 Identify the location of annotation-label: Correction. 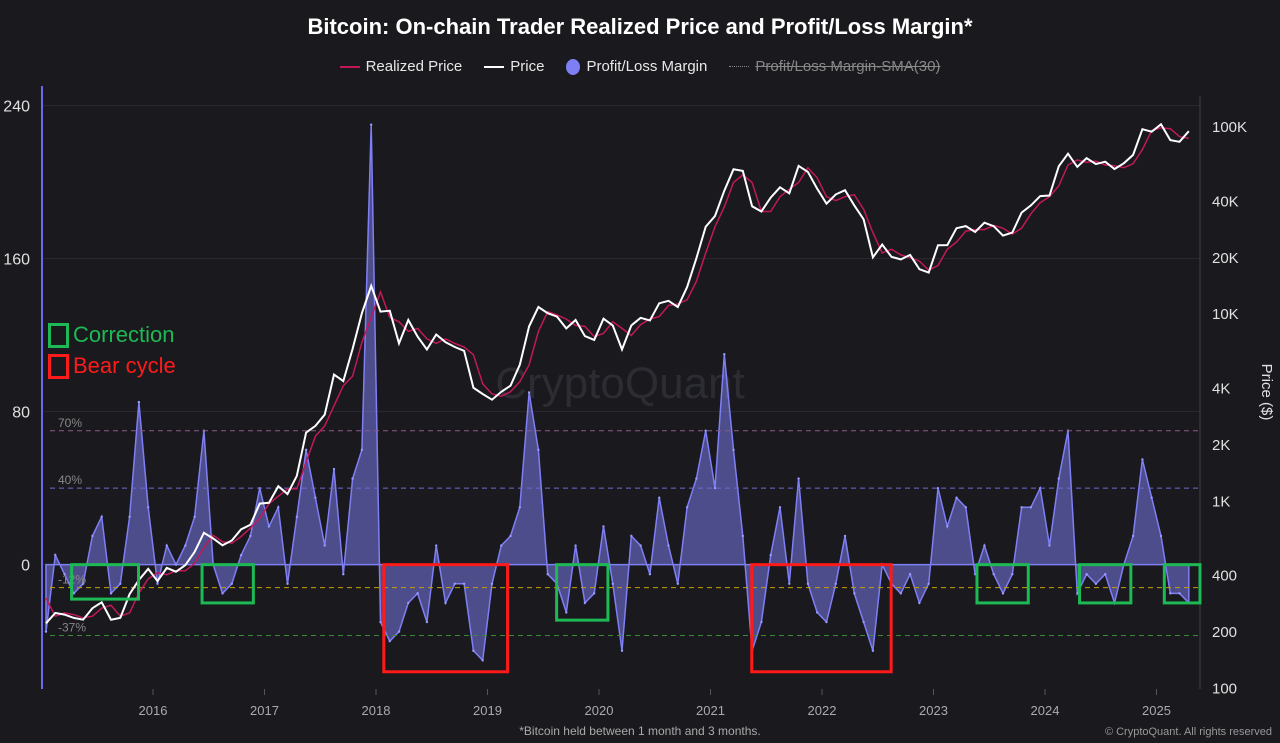
(124, 334).